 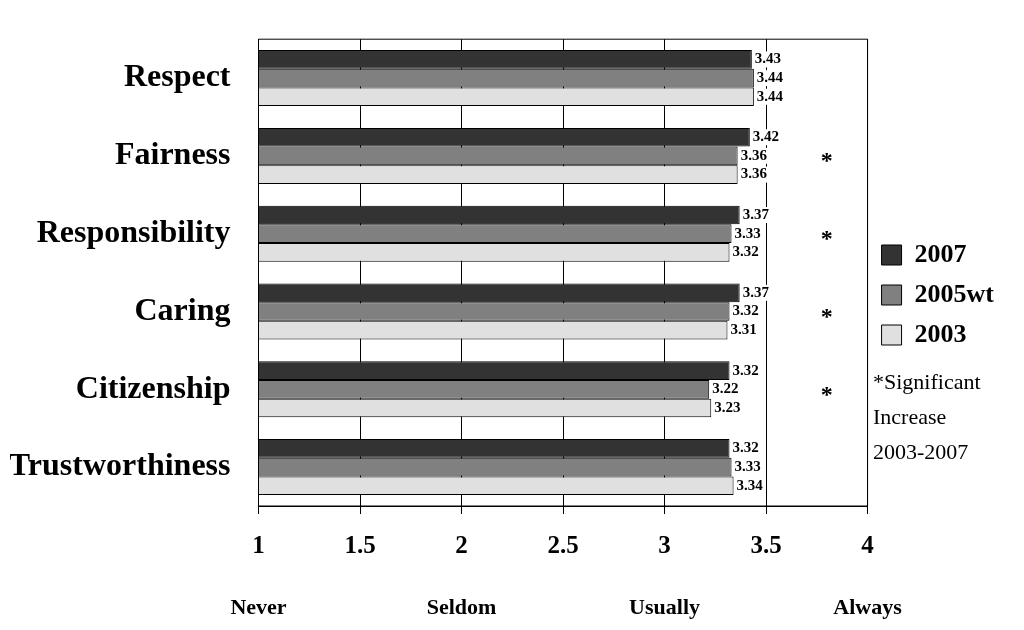 I want to click on y-tick-label: Citizenship, so click(x=153, y=386).